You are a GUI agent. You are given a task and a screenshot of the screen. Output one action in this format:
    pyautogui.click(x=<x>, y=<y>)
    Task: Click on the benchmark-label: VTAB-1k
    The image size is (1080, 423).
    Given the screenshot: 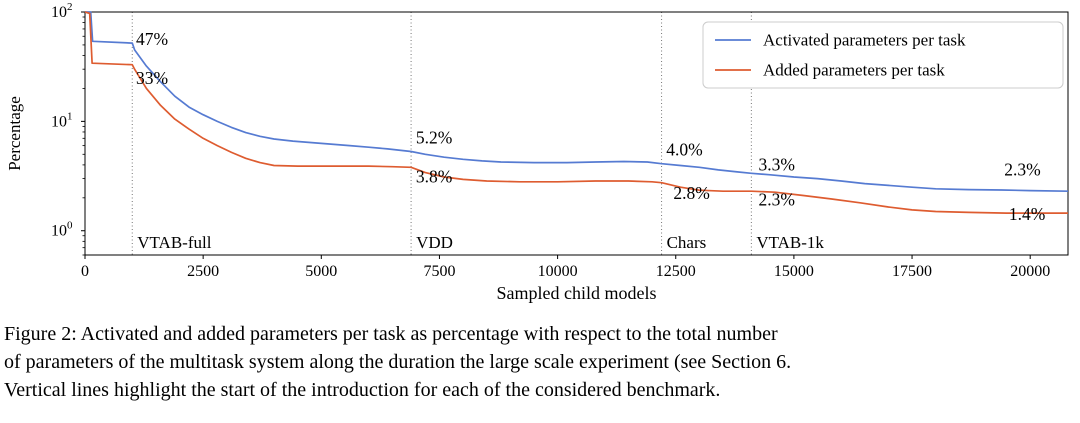 What is the action you would take?
    pyautogui.click(x=790, y=242)
    